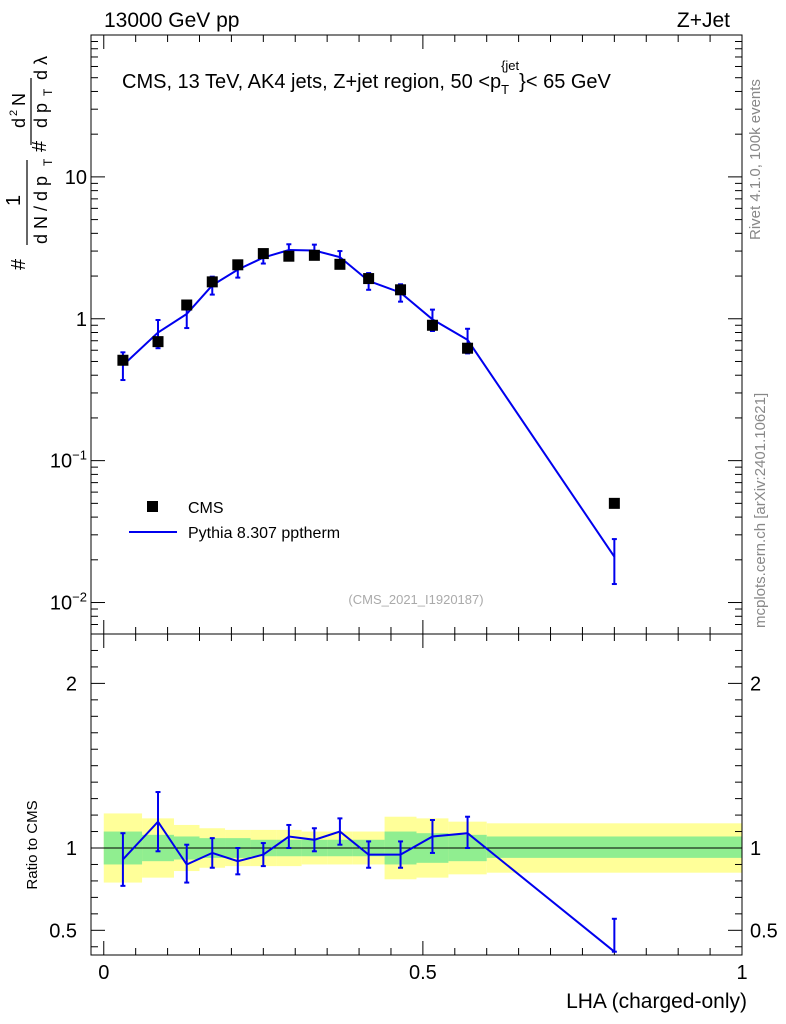 Image resolution: width=786 pixels, height=1024 pixels. I want to click on legend: CMS Pythia 8.307 pptherm, so click(234, 521).